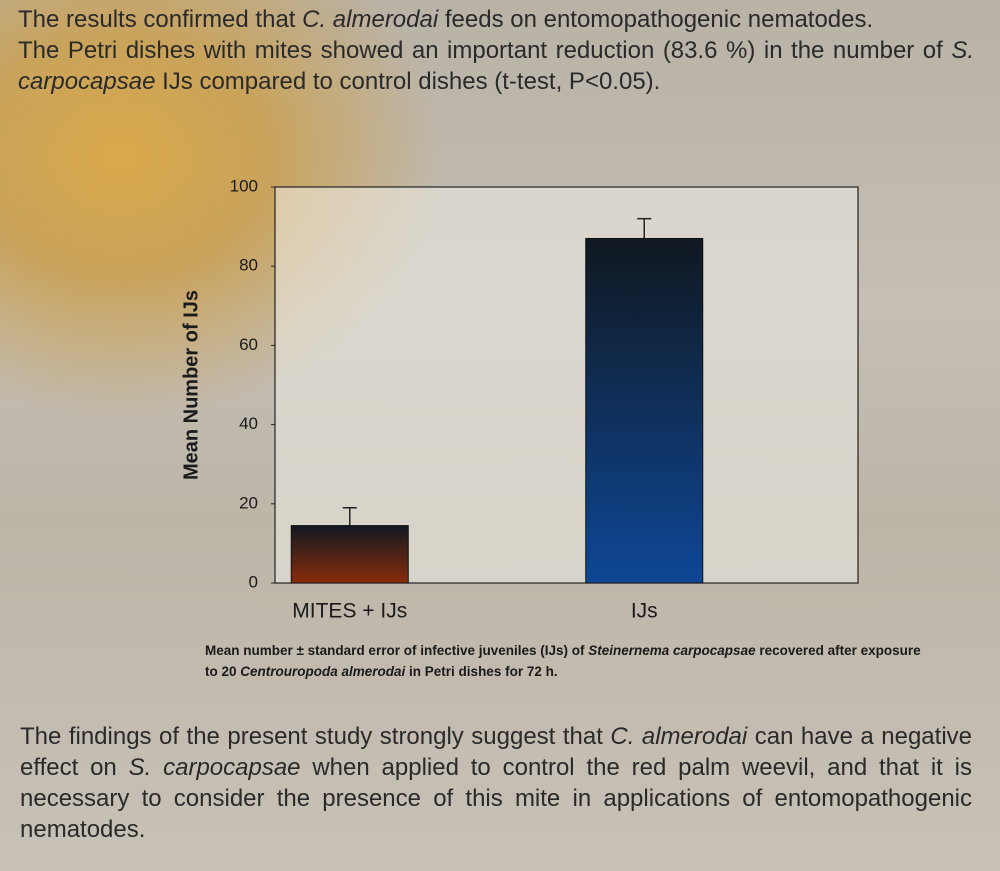 The width and height of the screenshot is (1000, 871). I want to click on y-tick-label: 20, so click(248, 502).